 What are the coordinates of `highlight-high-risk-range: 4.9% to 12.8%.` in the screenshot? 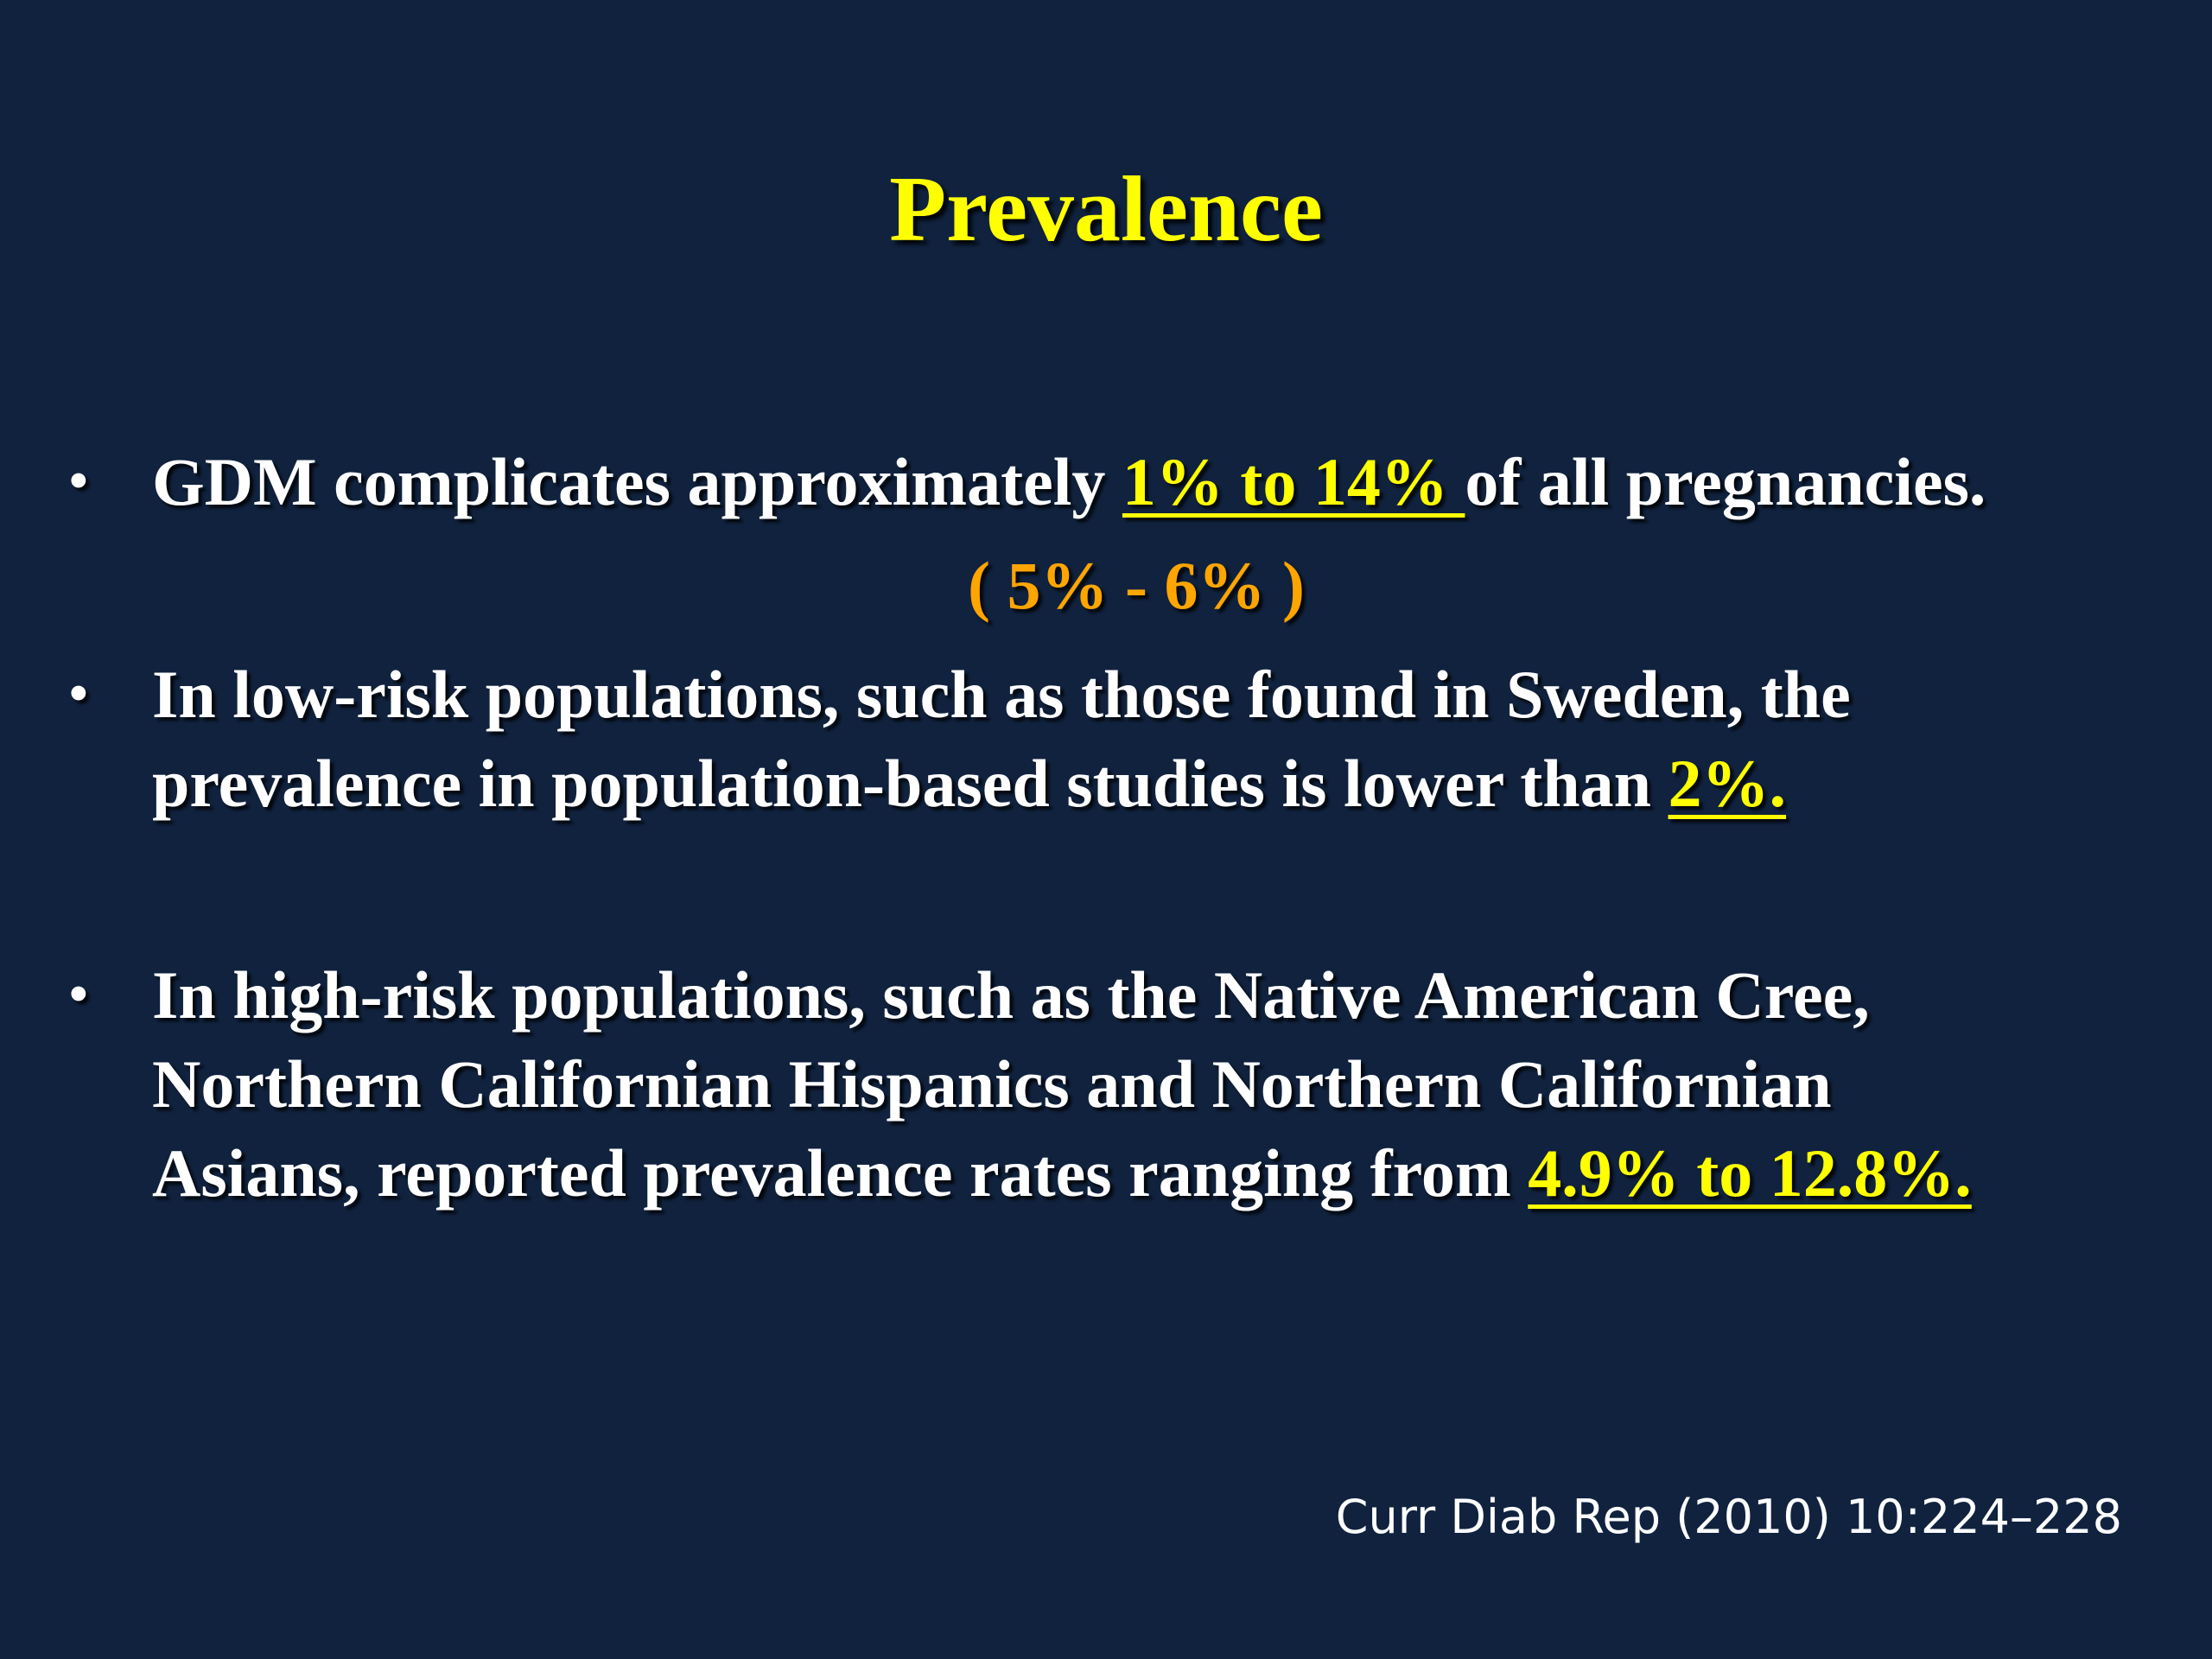 It's located at (1750, 1173).